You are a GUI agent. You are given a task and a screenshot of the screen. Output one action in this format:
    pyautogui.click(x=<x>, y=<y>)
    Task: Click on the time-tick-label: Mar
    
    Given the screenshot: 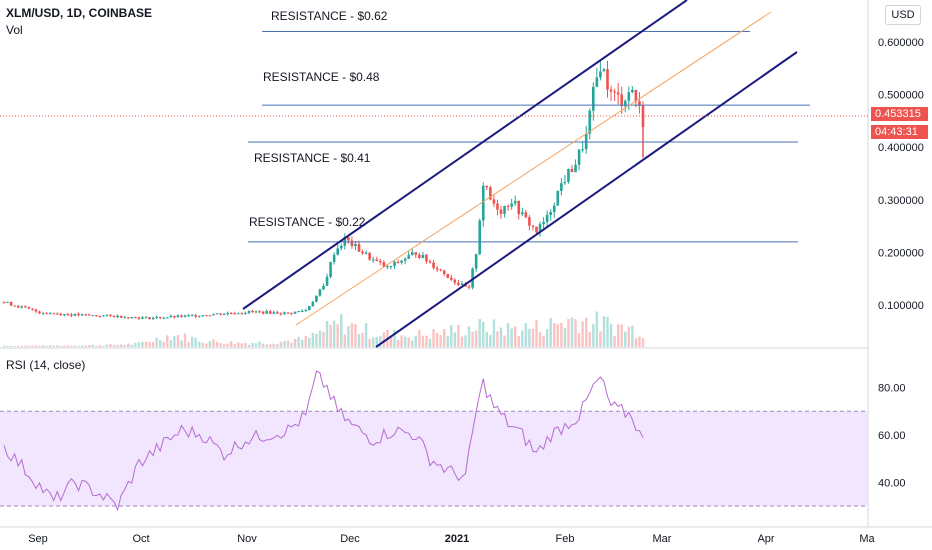 What is the action you would take?
    pyautogui.click(x=662, y=539)
    